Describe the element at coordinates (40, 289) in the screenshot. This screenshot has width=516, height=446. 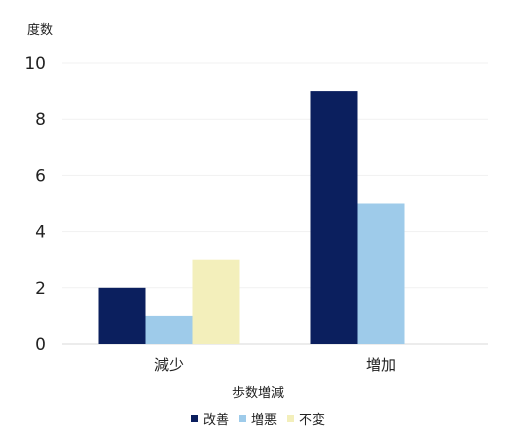
I see `y-tick-label: 2` at that location.